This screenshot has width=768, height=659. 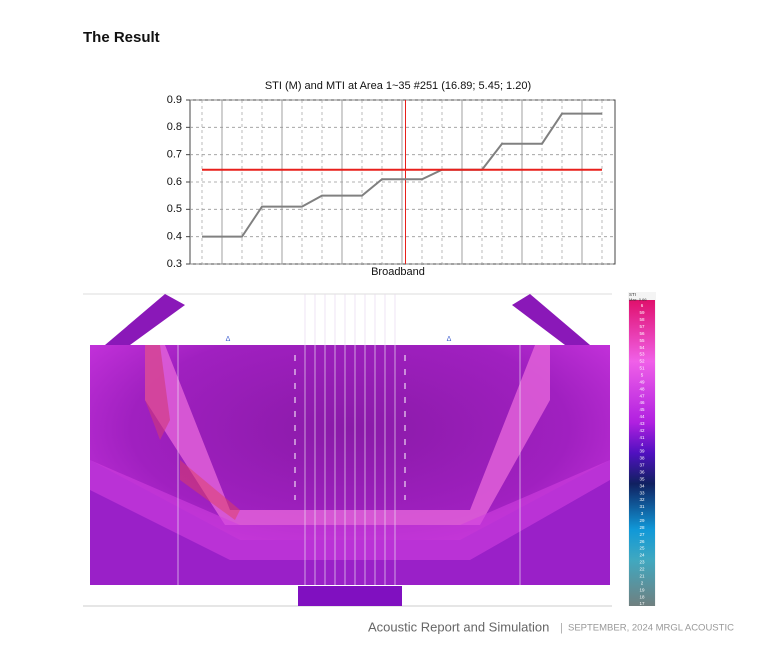 What do you see at coordinates (642, 409) in the screenshot?
I see `scale-label: 45` at bounding box center [642, 409].